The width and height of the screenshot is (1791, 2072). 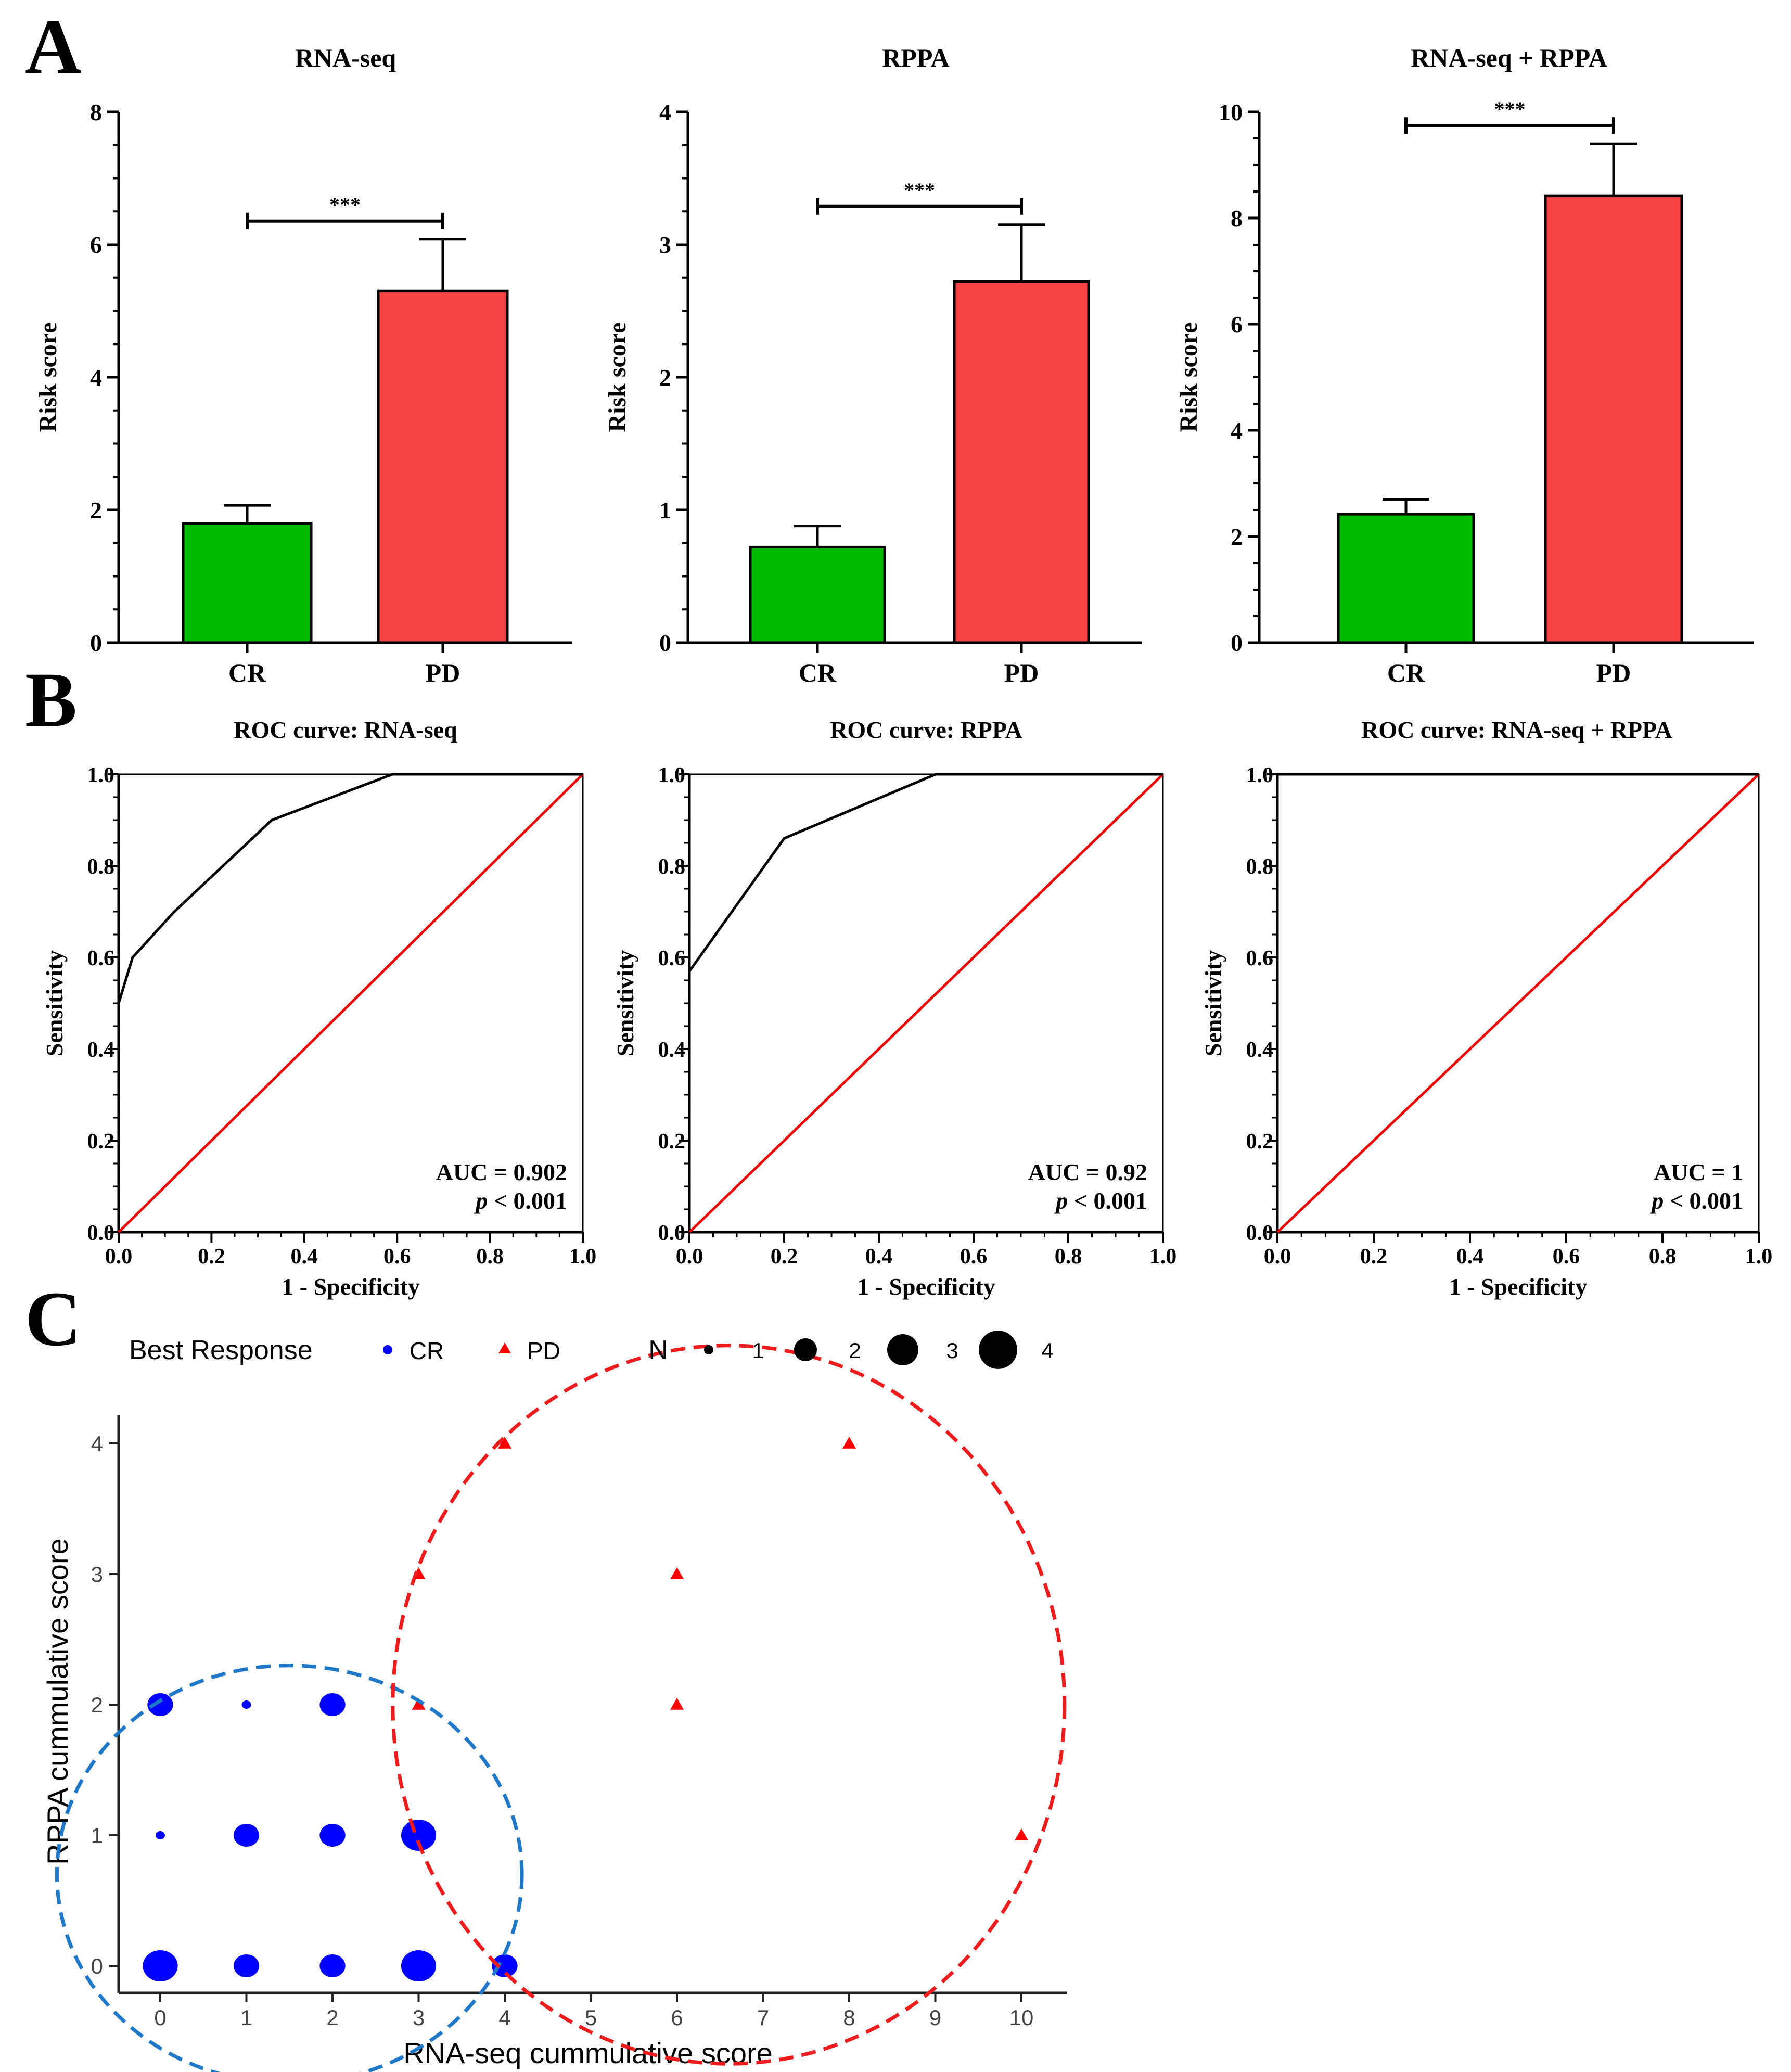 What do you see at coordinates (481, 1200) in the screenshot?
I see `p-symbol: p` at bounding box center [481, 1200].